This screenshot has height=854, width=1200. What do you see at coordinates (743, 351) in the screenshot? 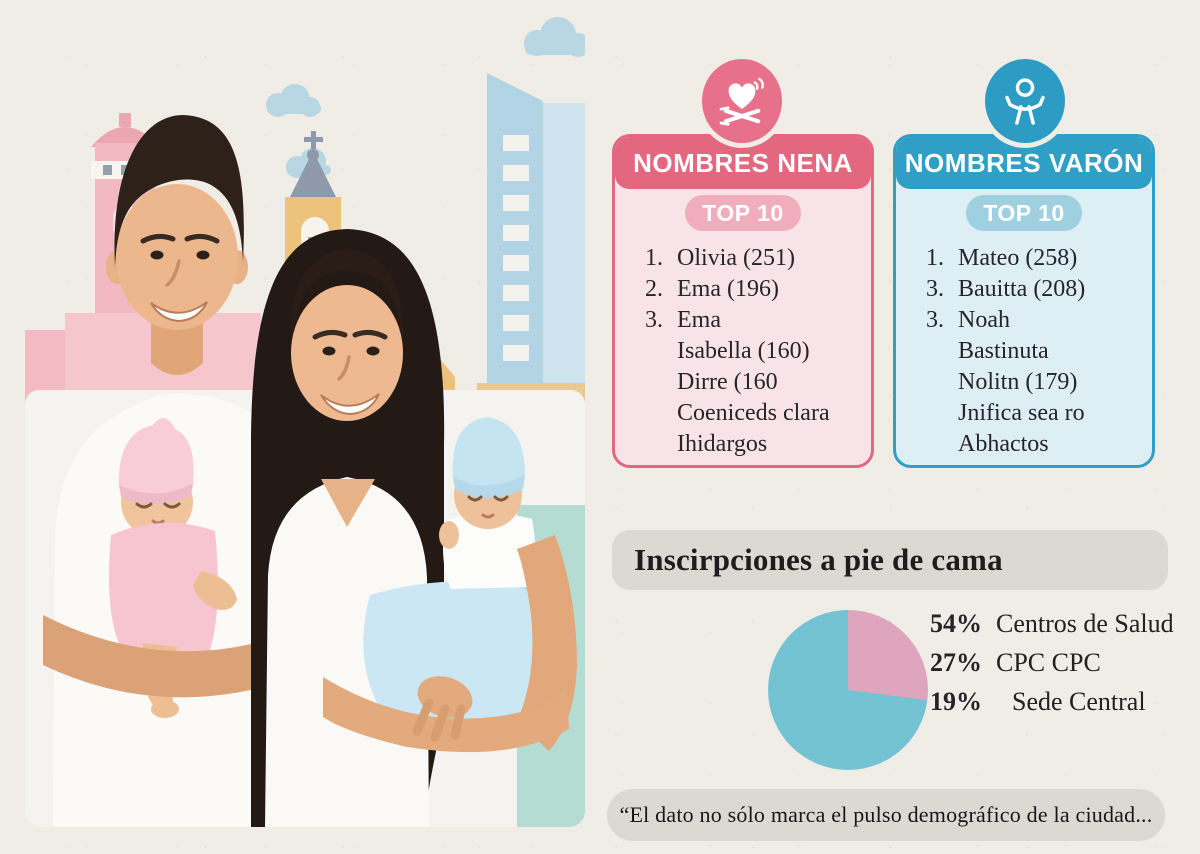
I see `list-item: Isabella (160)` at bounding box center [743, 351].